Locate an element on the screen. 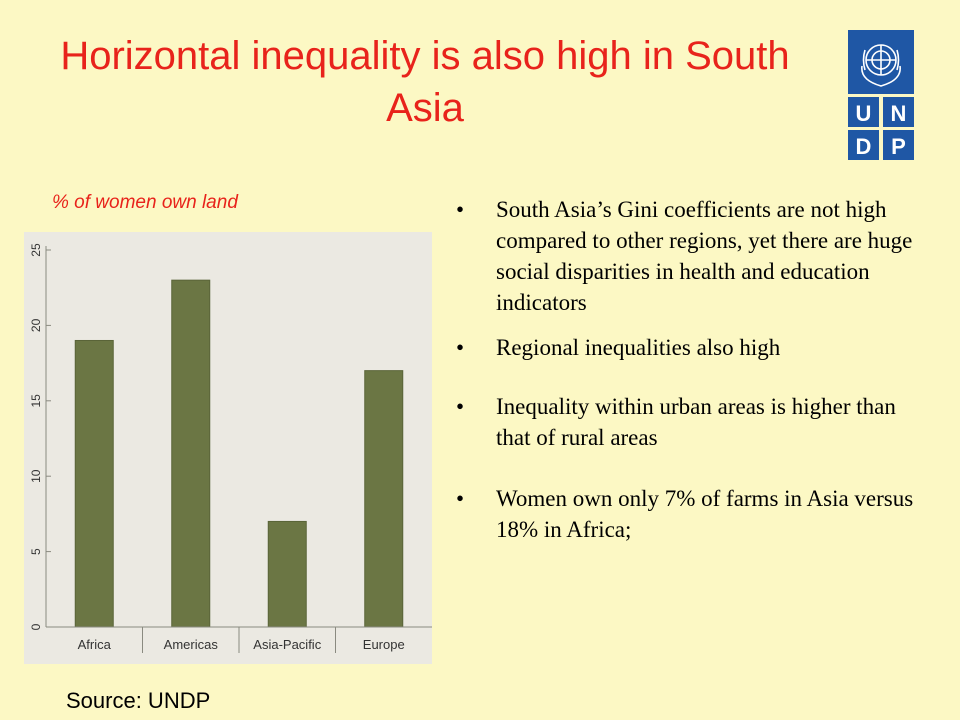 This screenshot has width=960, height=720. y-tick-label: 0 is located at coordinates (36, 626).